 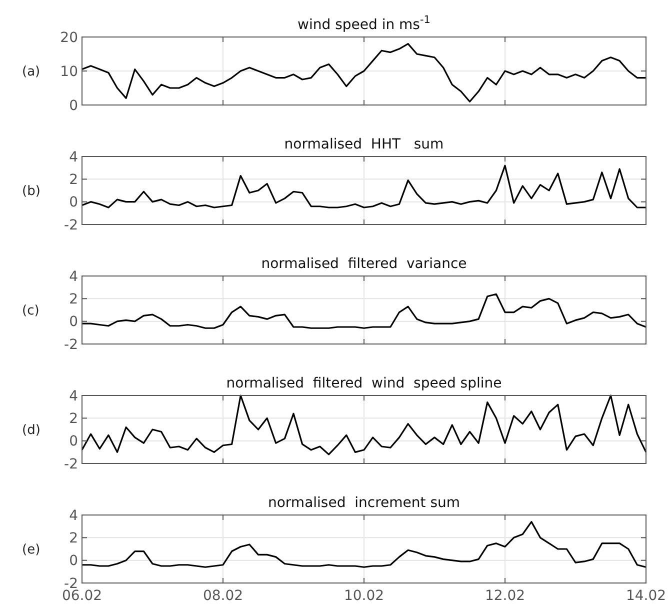 What do you see at coordinates (364, 23) in the screenshot?
I see `chart-title: wind speed in ms$^{-1}$` at bounding box center [364, 23].